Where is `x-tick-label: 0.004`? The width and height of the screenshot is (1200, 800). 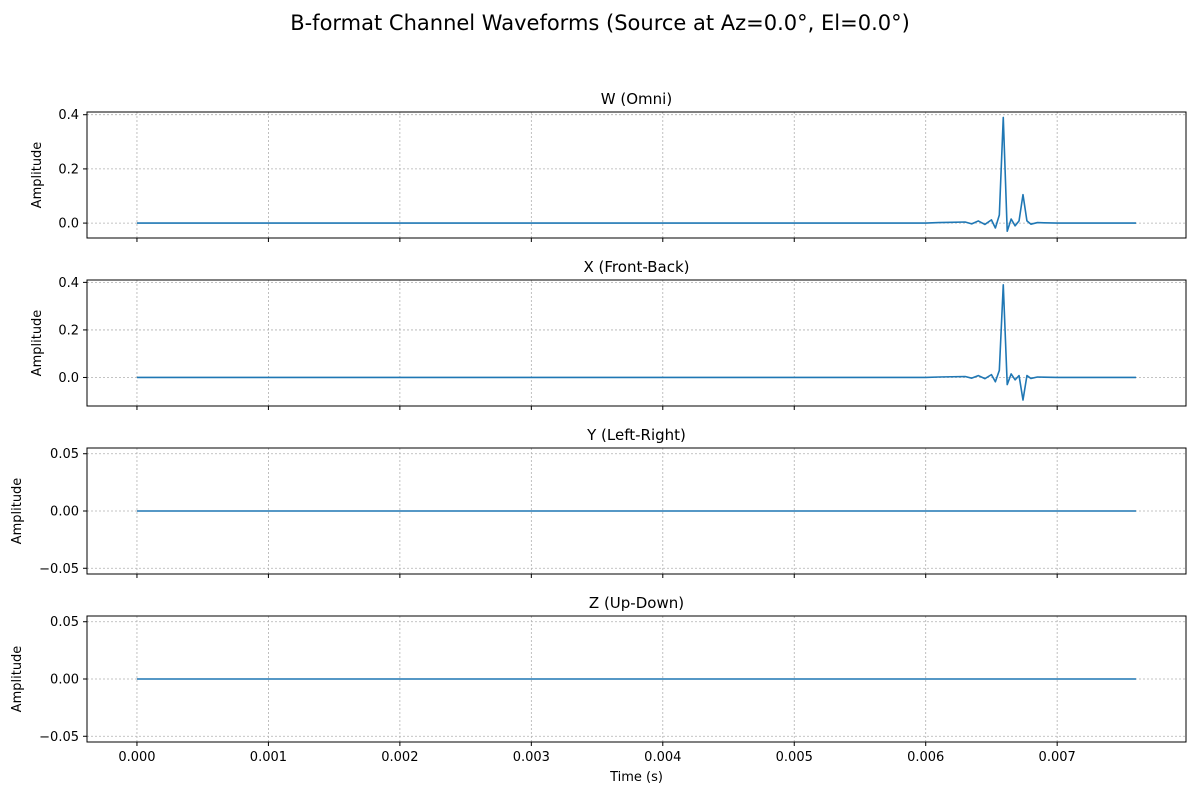 x-tick-label: 0.004 is located at coordinates (662, 757).